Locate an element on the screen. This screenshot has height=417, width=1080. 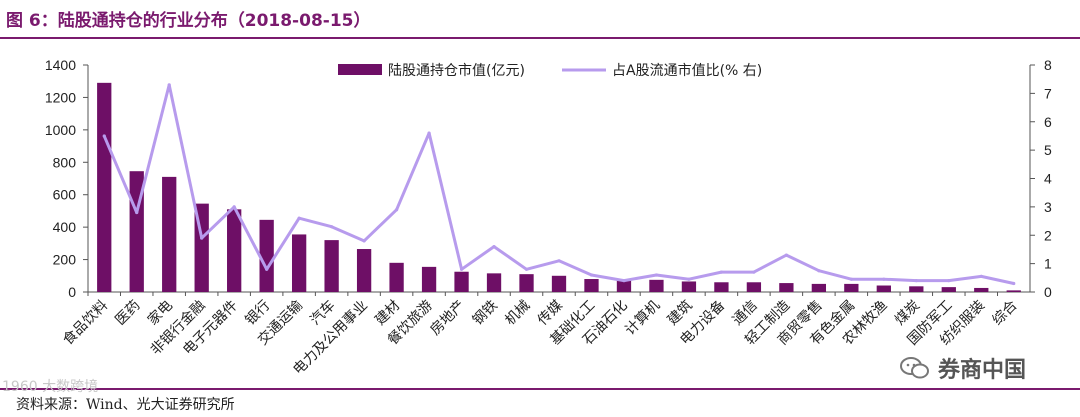
y-right-tick-label: 5 is located at coordinates (1048, 150).